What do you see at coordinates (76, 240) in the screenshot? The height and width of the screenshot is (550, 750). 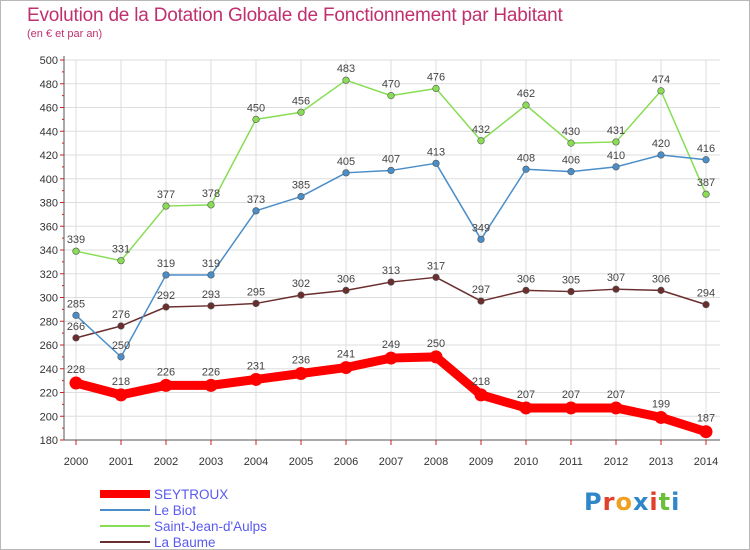 I see `data-label: 339` at bounding box center [76, 240].